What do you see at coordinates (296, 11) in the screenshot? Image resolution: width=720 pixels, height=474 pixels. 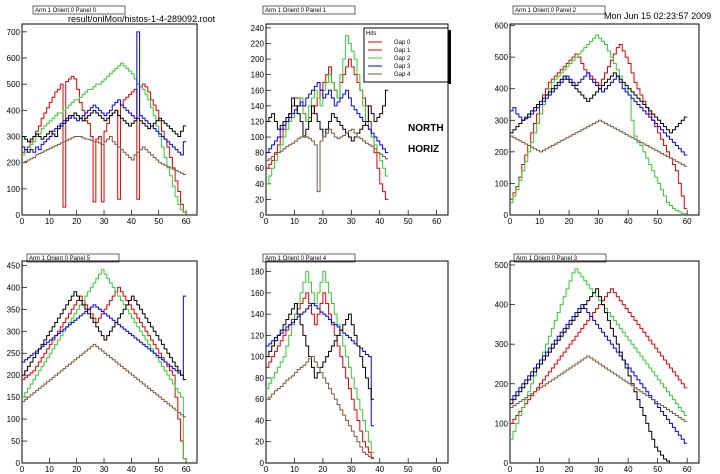 I see `panel-title: Arm 1 Orient 0 Panel 1` at bounding box center [296, 11].